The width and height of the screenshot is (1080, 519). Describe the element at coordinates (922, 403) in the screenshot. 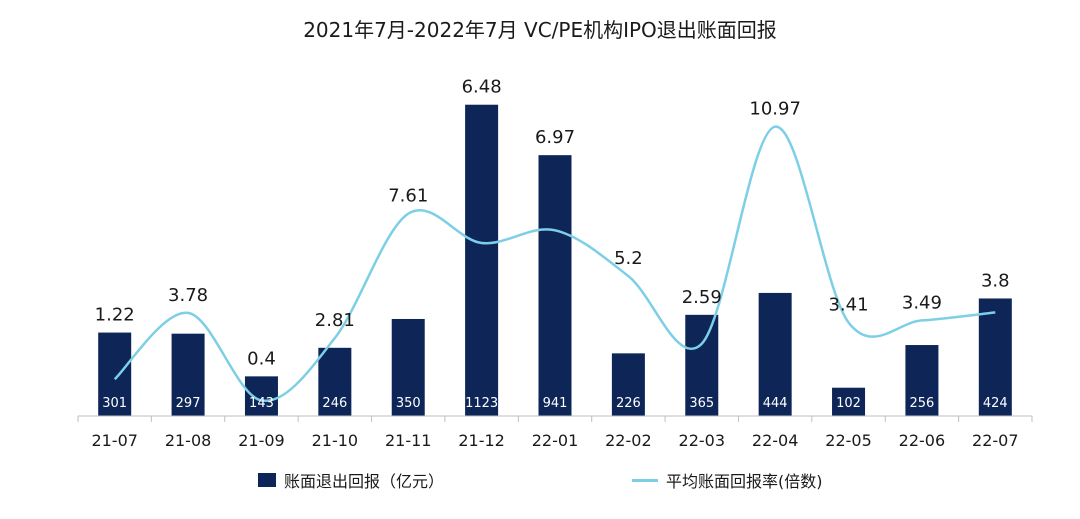

I see `bar-value-label: 256` at that location.